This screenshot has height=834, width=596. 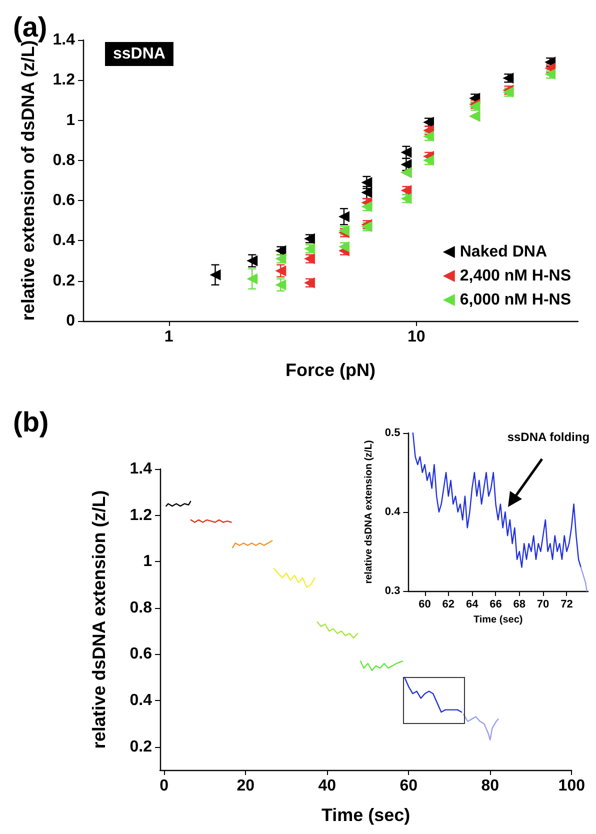 I want to click on x-tick-label: 40, so click(x=327, y=786).